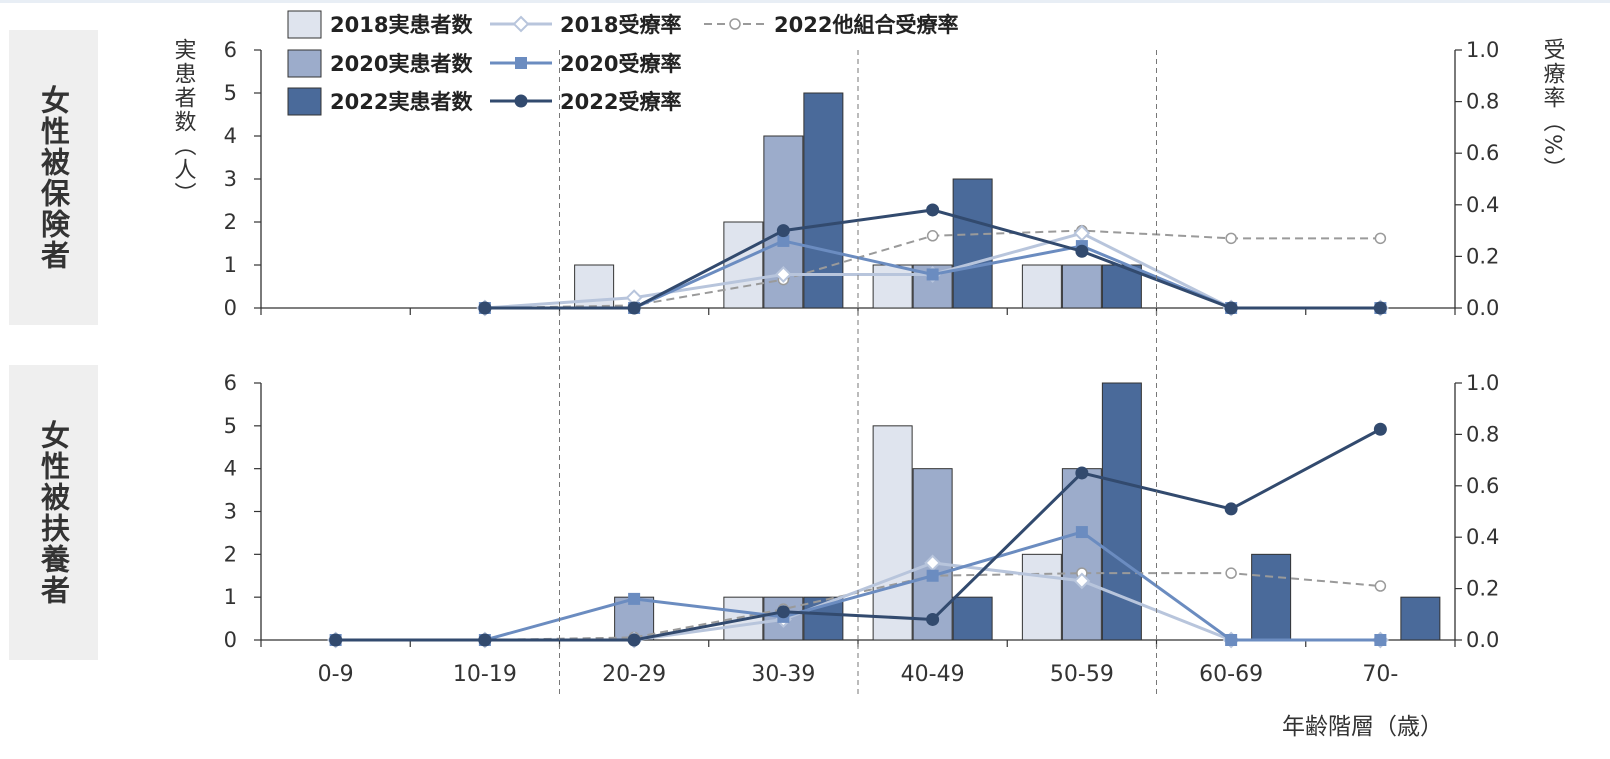 Image resolution: width=1610 pixels, height=759 pixels. I want to click on legend-label: 2018実患者数, so click(401, 25).